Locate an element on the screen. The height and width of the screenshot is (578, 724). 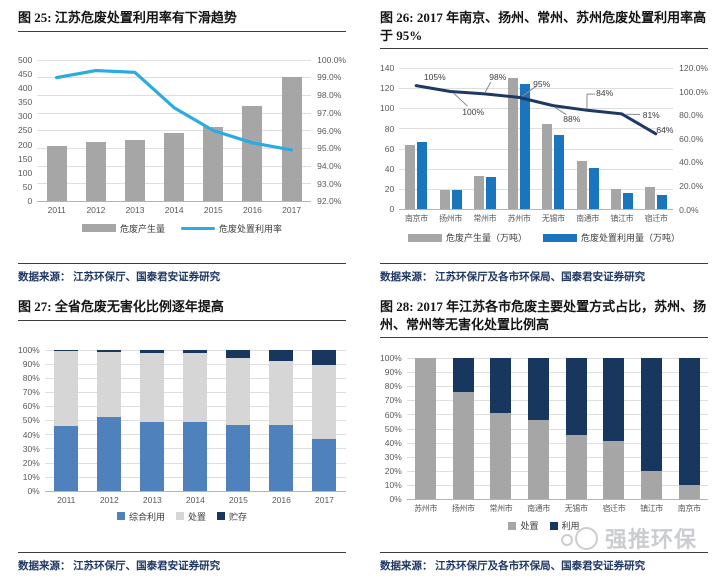
y-tick-label: 140 is located at coordinates (387, 68).